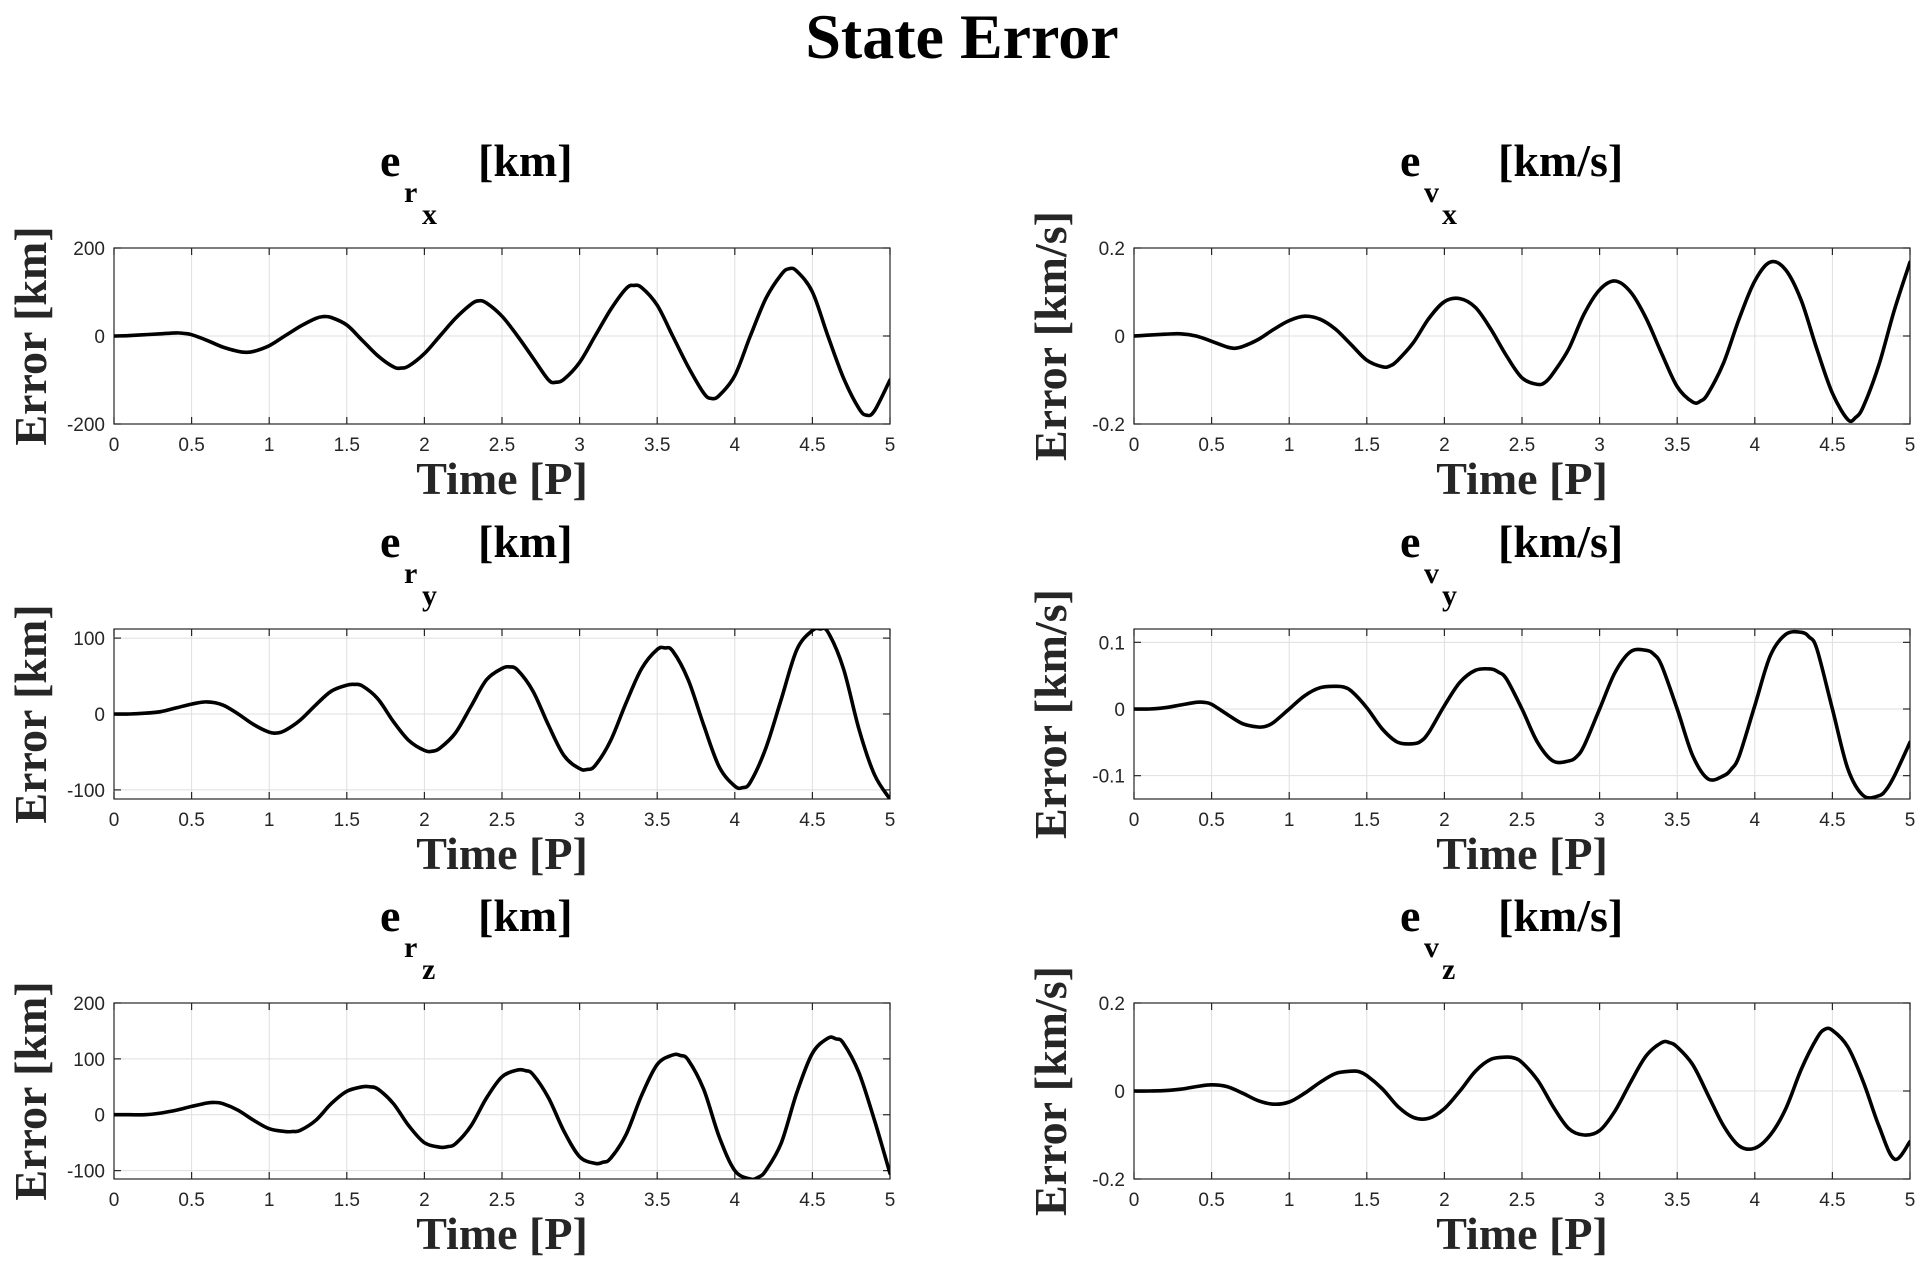  Describe the element at coordinates (476, 564) in the screenshot. I see `subplot-title: ery [km]` at that location.